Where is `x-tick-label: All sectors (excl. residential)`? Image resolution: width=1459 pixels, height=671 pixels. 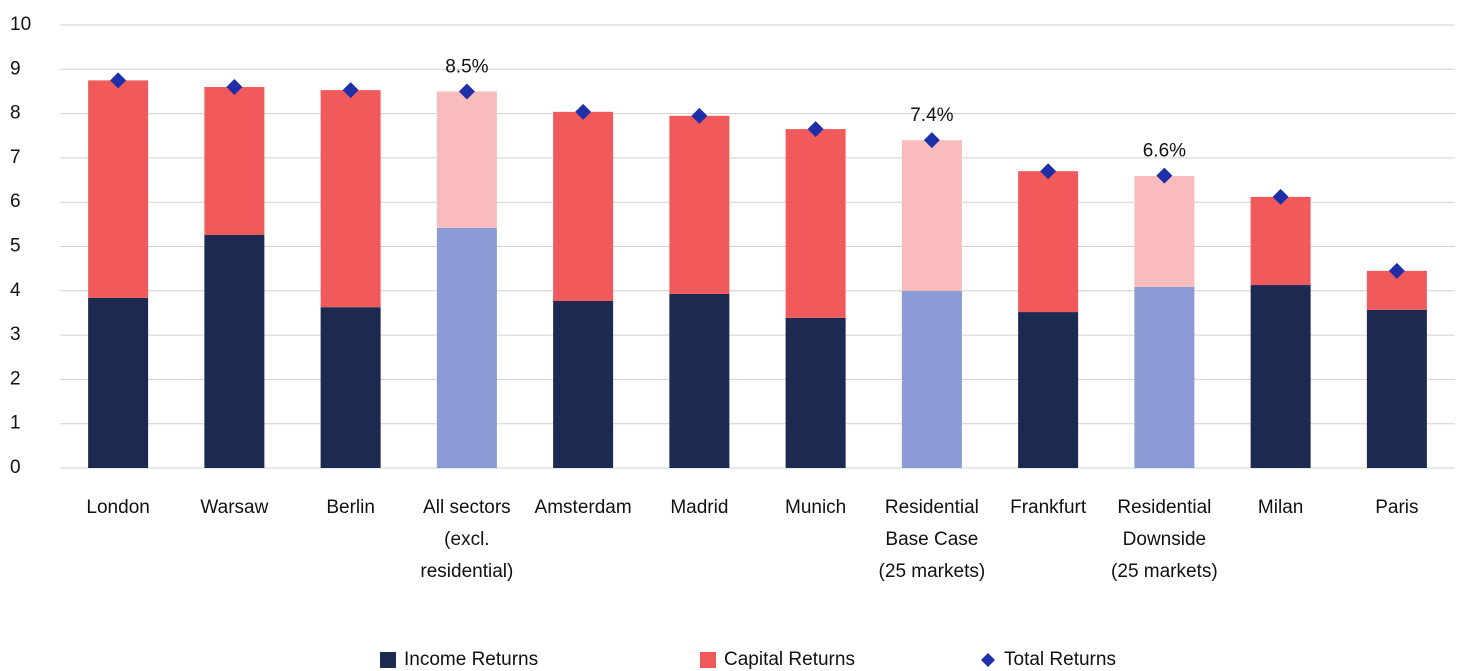 x-tick-label: All sectors (excl. residential) is located at coordinates (467, 539).